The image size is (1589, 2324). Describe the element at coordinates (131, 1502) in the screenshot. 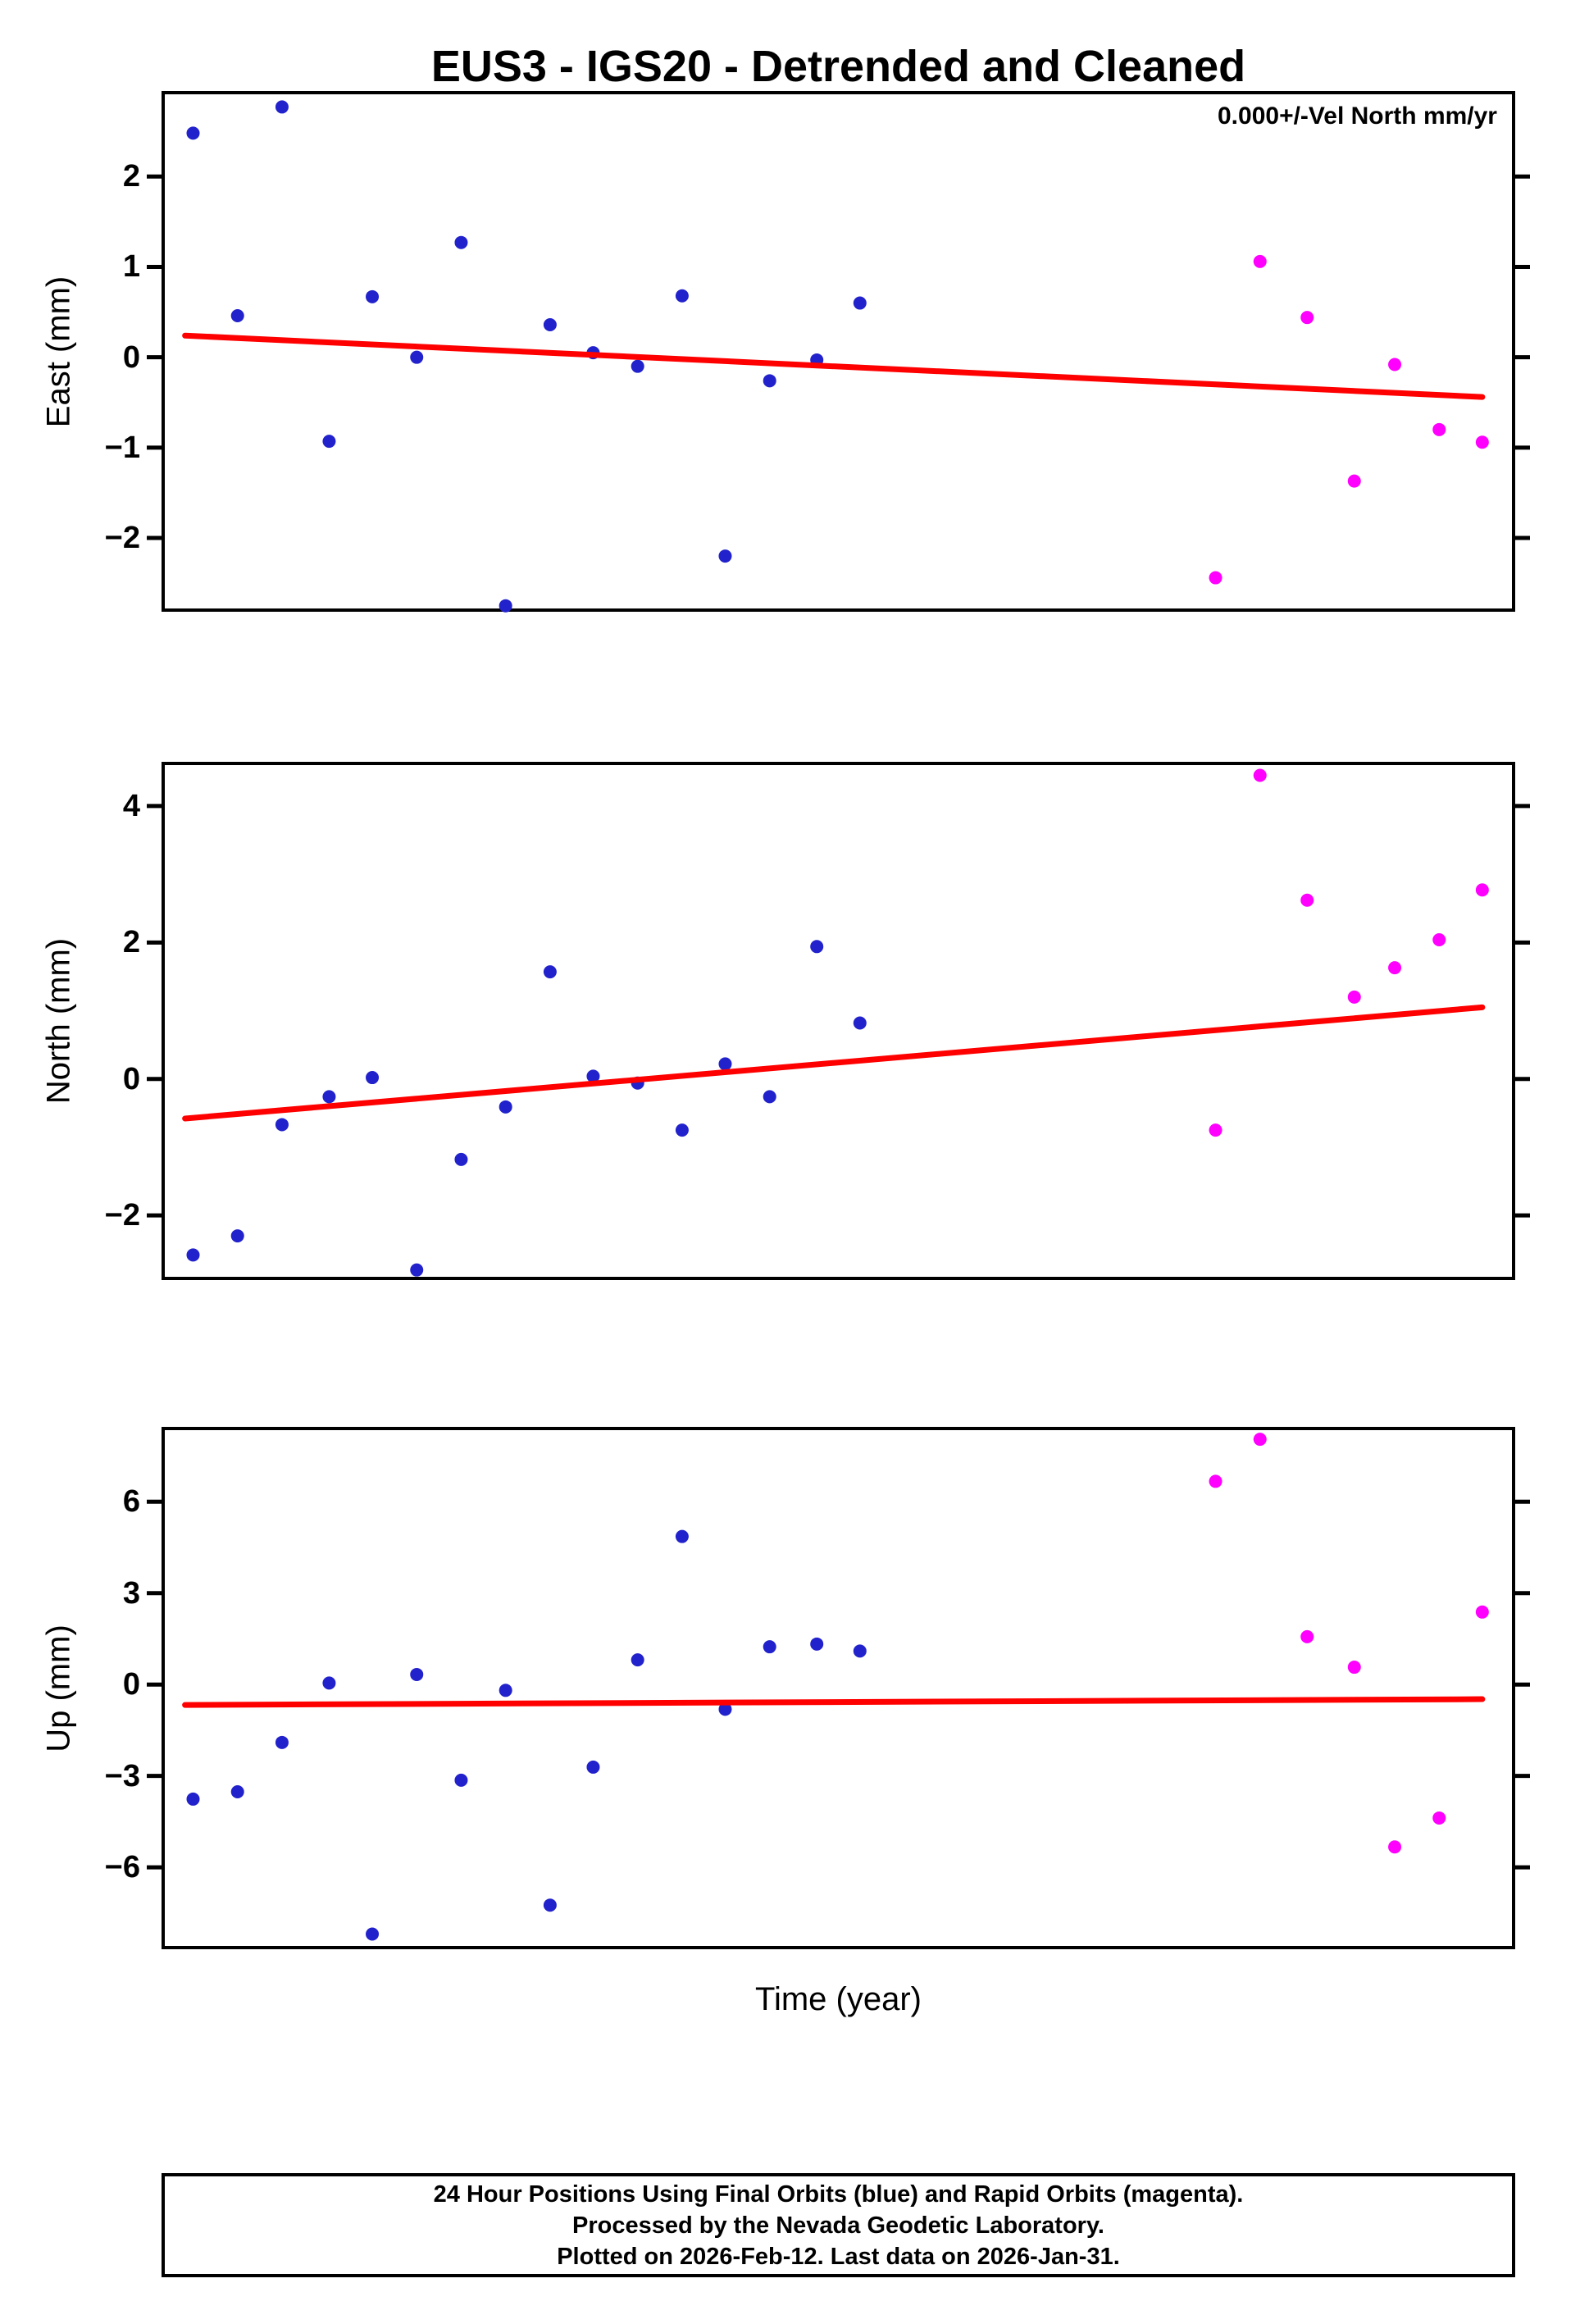

I see `y-tick-label: 6` at that location.